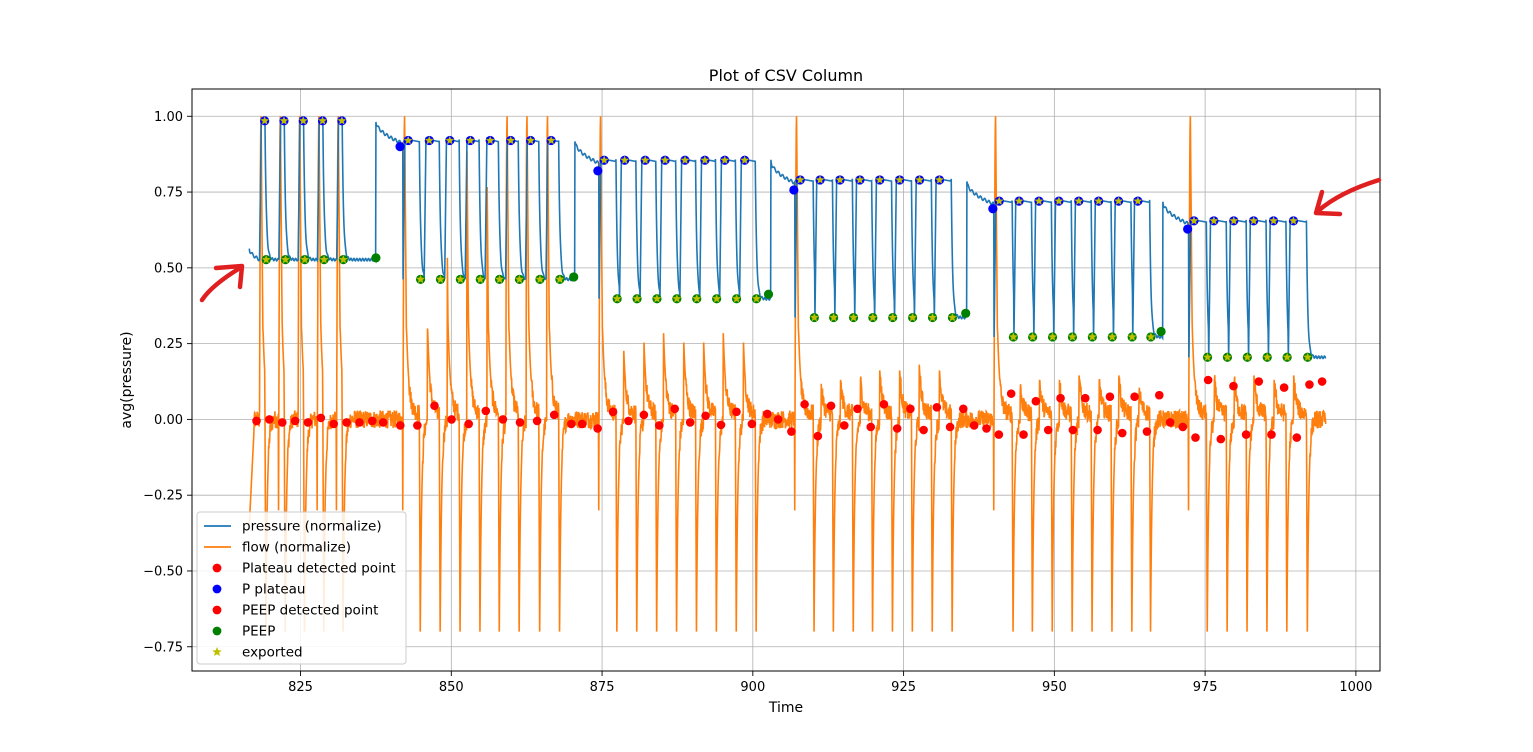 This screenshot has width=1533, height=752. I want to click on y-tick-label: 0.25, so click(168, 344).